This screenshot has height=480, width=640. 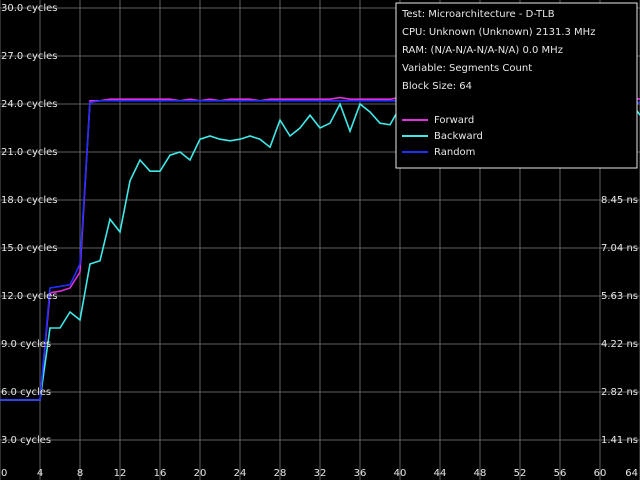 What do you see at coordinates (619, 344) in the screenshot?
I see `y2-tick-label: 4.22 ns` at bounding box center [619, 344].